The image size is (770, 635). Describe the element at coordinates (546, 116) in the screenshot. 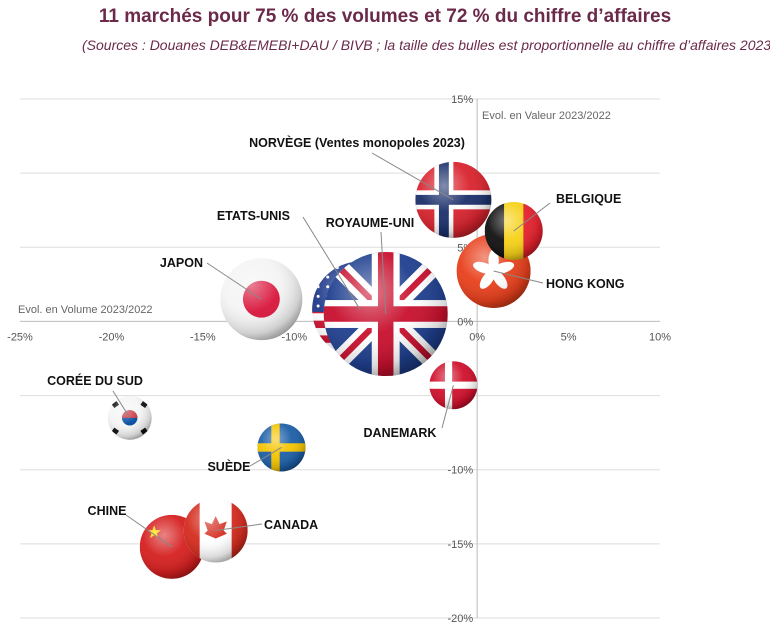

I see `y-axis-label: Evol. en Valeur 2023/2022` at that location.